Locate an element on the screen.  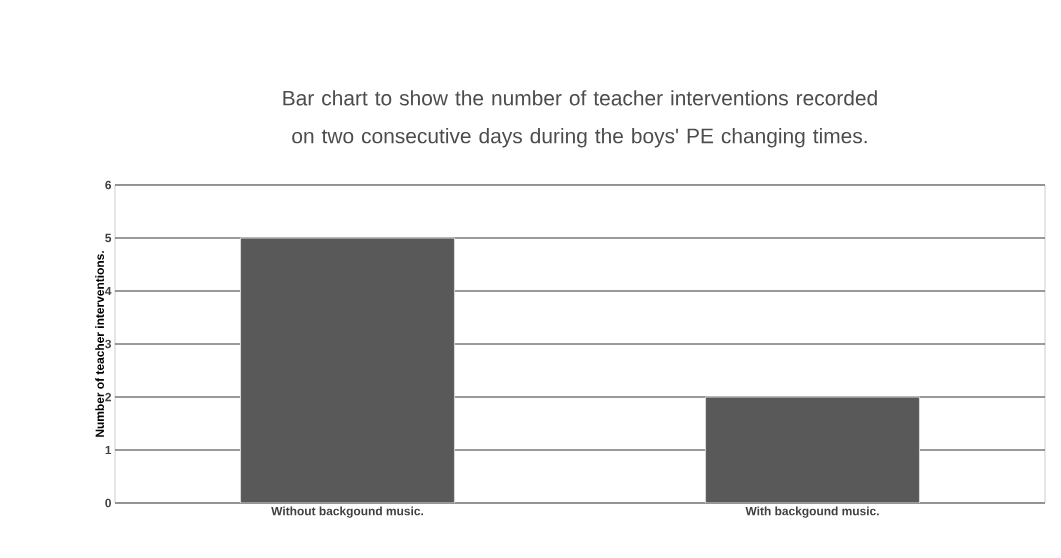
x-tick-label: Without backgound music. is located at coordinates (347, 512).